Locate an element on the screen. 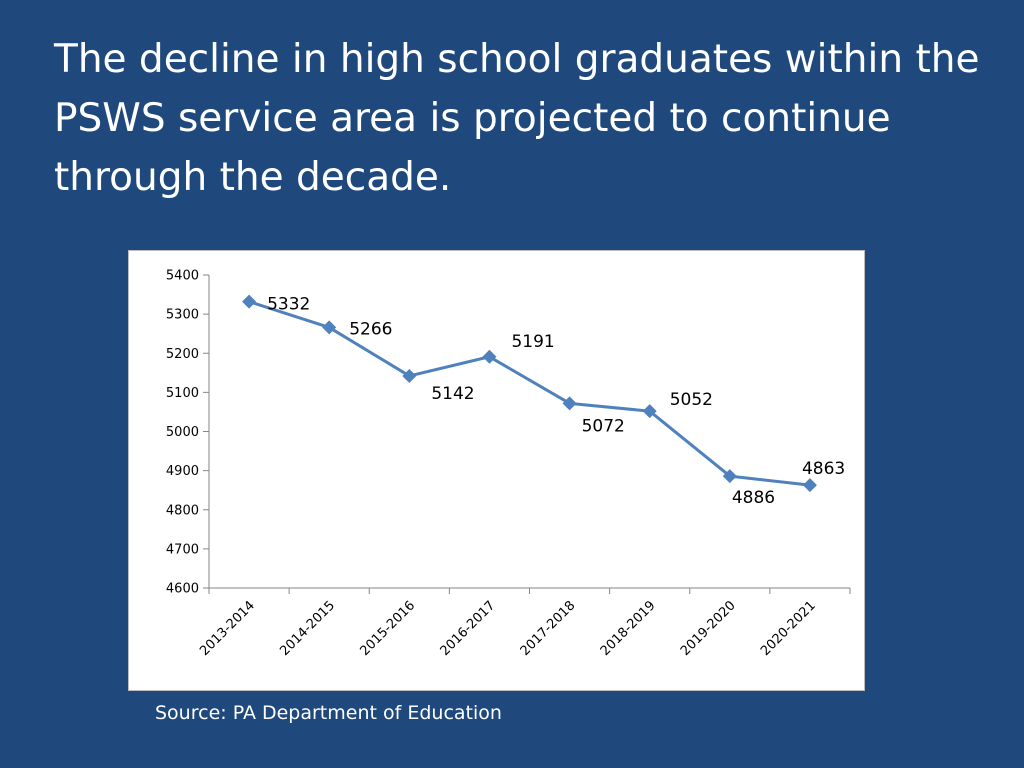 The height and width of the screenshot is (768, 1024). y-tick-label: 5100 is located at coordinates (182, 393).